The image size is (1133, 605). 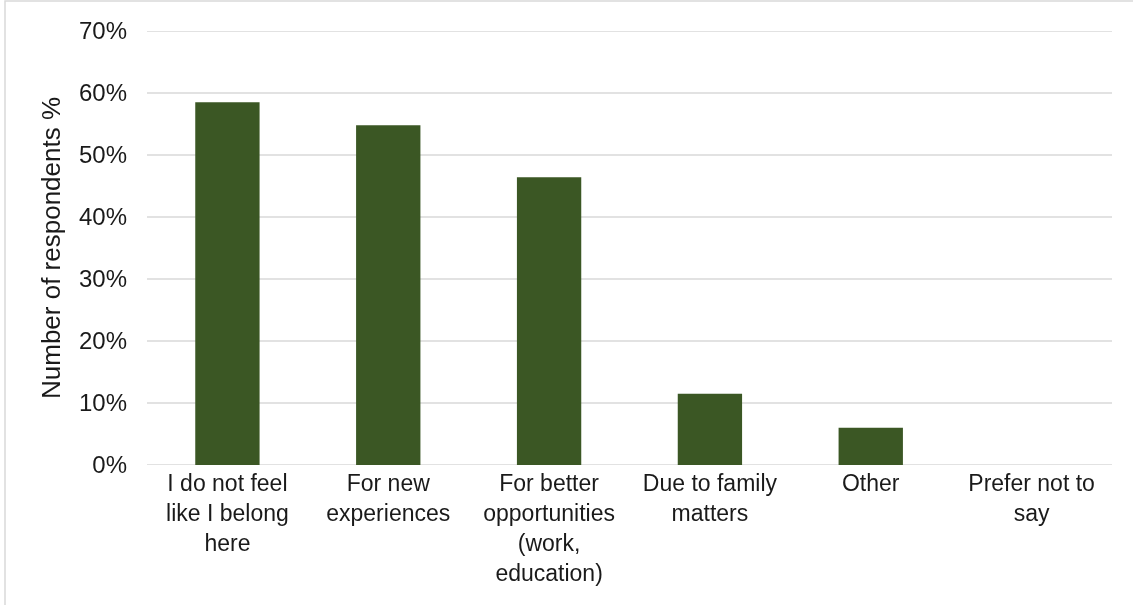 I want to click on x-tick-label: I do not feel like I belong here, so click(x=227, y=513).